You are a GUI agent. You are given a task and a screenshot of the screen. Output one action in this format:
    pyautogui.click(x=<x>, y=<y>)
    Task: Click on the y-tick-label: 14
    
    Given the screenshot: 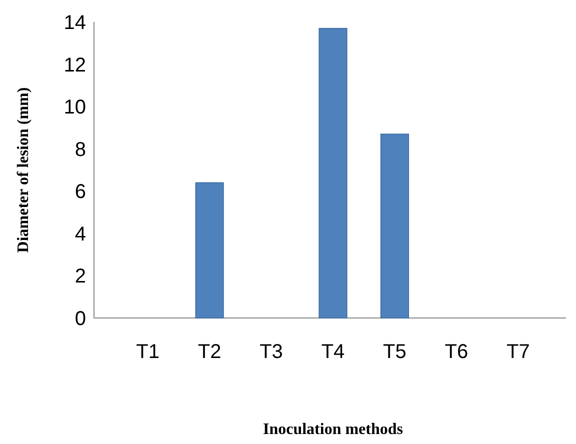 What is the action you would take?
    pyautogui.click(x=75, y=23)
    